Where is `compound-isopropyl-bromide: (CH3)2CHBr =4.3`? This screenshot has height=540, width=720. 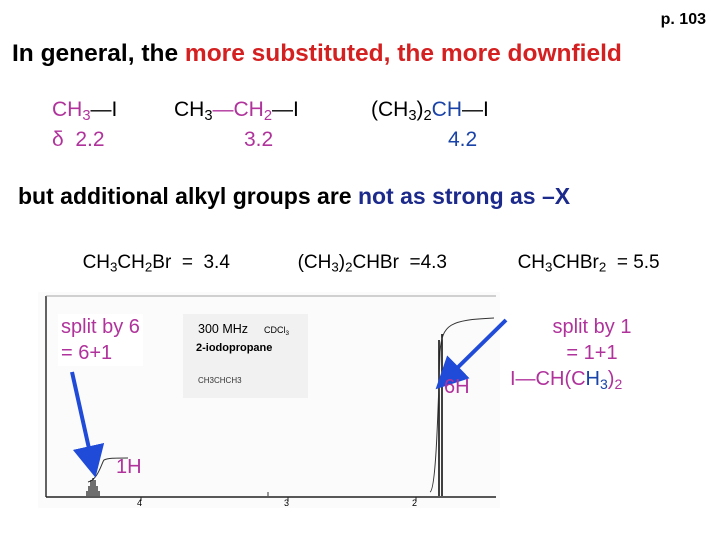
compound-isopropyl-bromide: (CH3)2CHBr =4.3 is located at coordinates (367, 252).